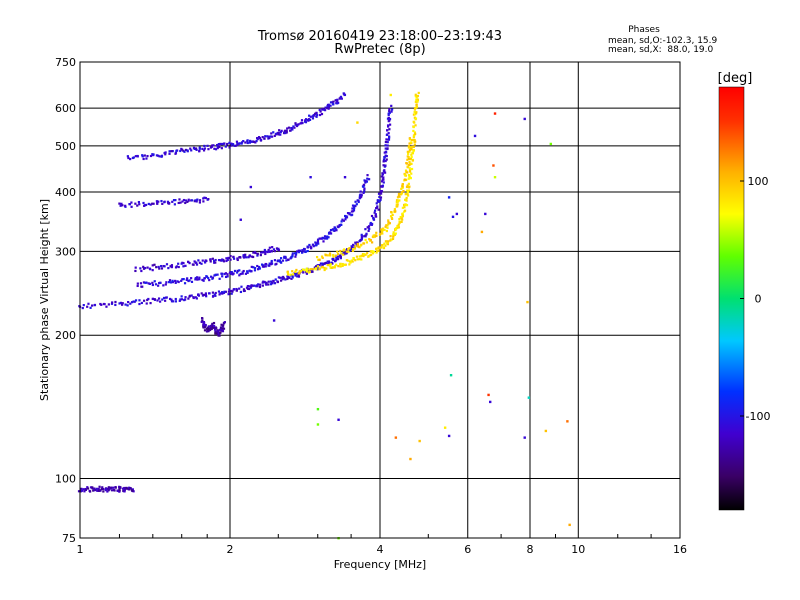 This screenshot has height=600, width=800. What do you see at coordinates (382, 549) in the screenshot?
I see `x-tick-labels: 1 2 4 6 8 10 16` at bounding box center [382, 549].